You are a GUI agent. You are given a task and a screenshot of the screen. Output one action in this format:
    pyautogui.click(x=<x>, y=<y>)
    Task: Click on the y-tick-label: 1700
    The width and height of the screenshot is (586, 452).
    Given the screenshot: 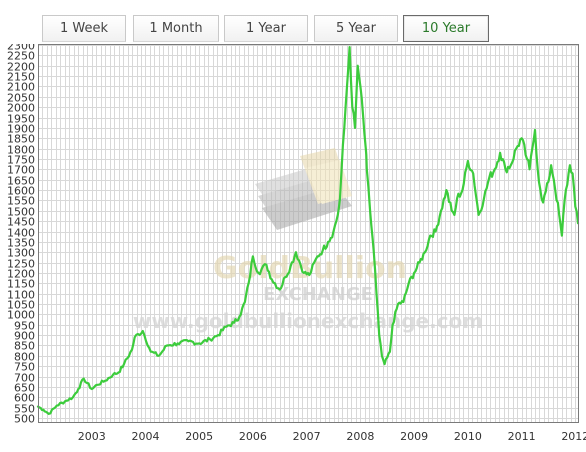 What is the action you would take?
    pyautogui.click(x=21, y=170)
    